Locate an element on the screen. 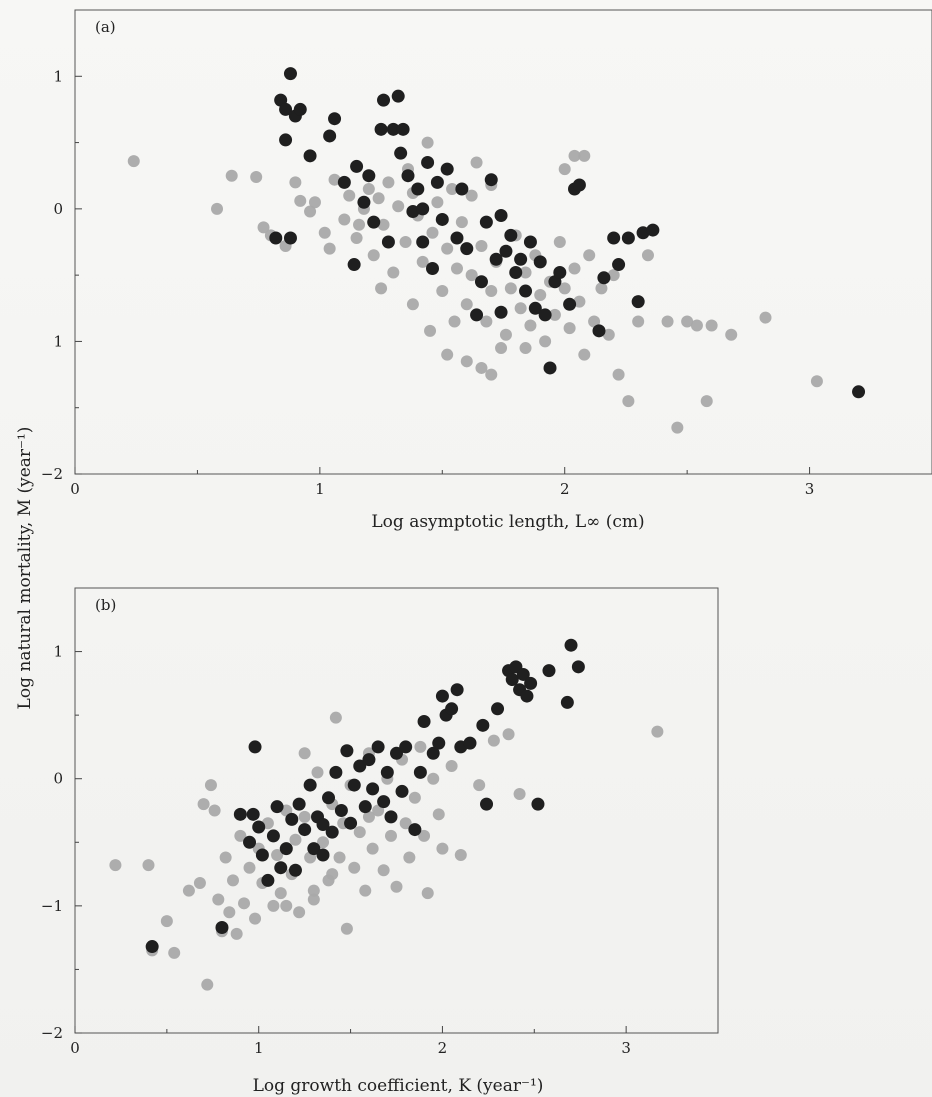 Image resolution: width=932 pixels, height=1097 pixels. x-tick-label: 2 is located at coordinates (565, 489).